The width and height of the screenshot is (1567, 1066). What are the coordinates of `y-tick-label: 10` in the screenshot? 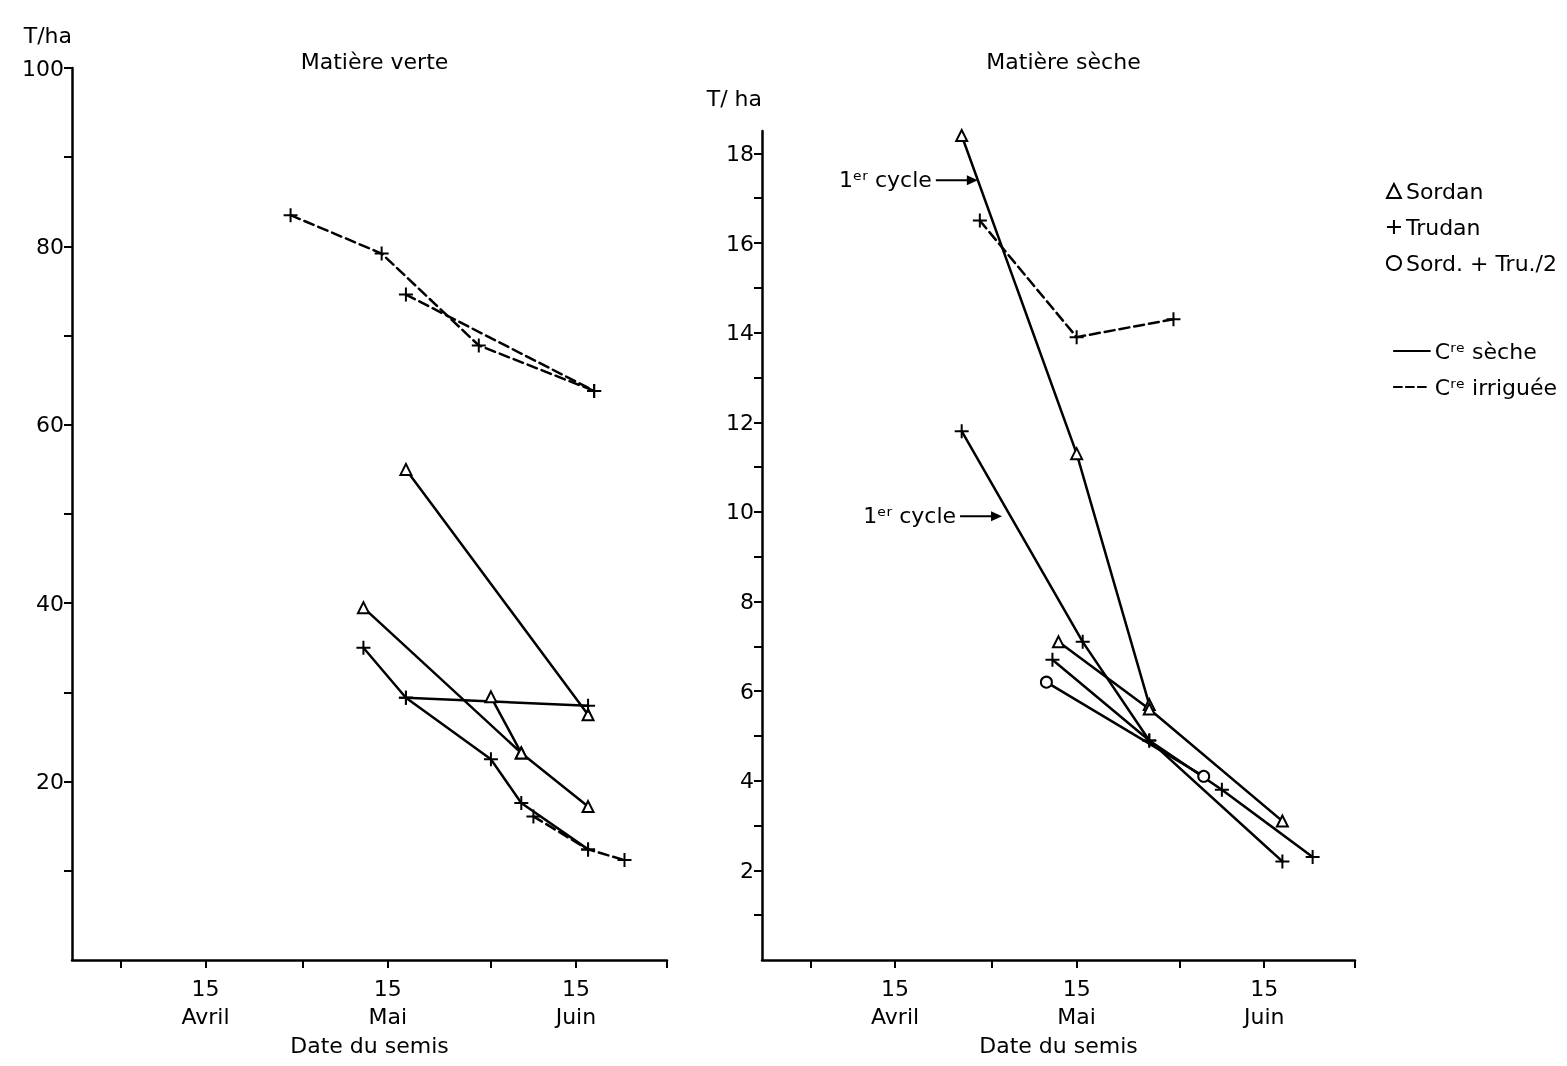 It's located at (740, 512).